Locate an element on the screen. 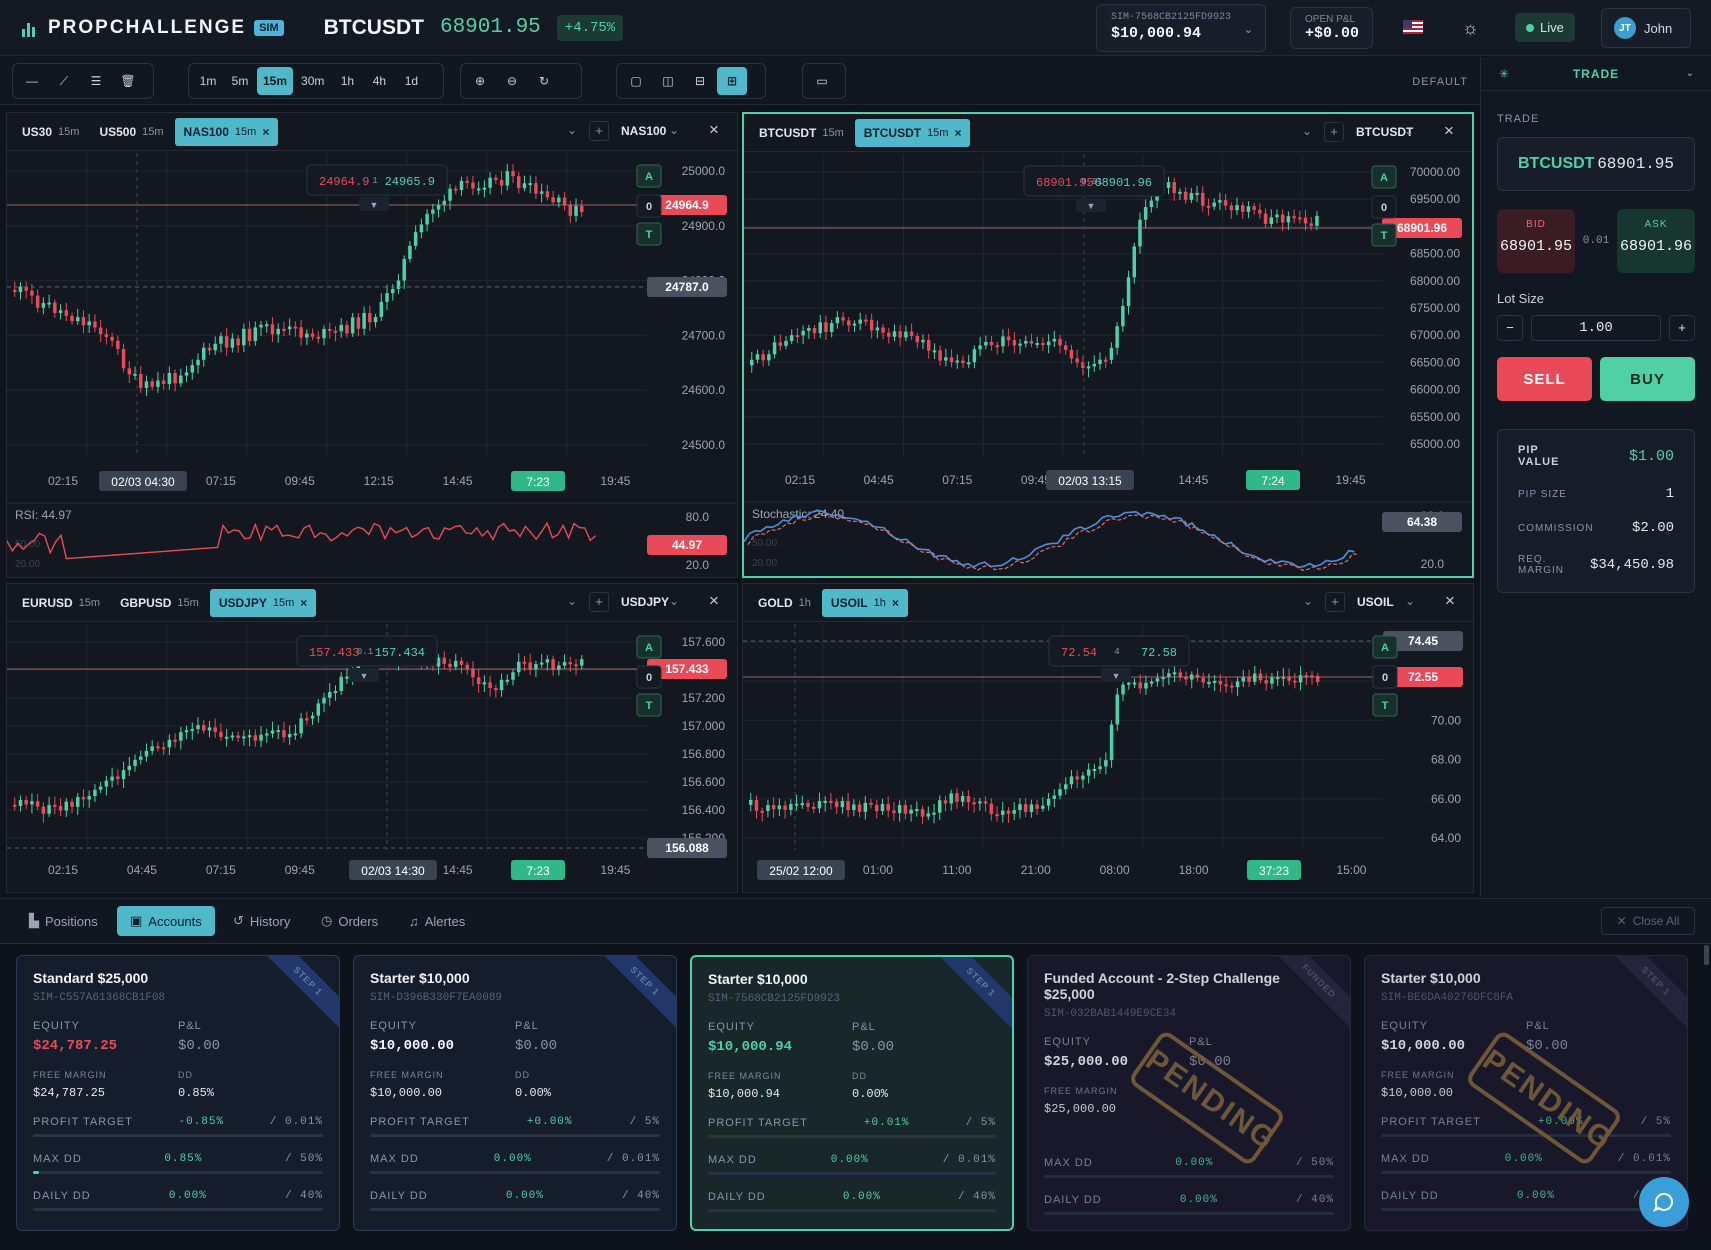 Image resolution: width=1711 pixels, height=1250 pixels. user-menu: JT John is located at coordinates (1646, 28).